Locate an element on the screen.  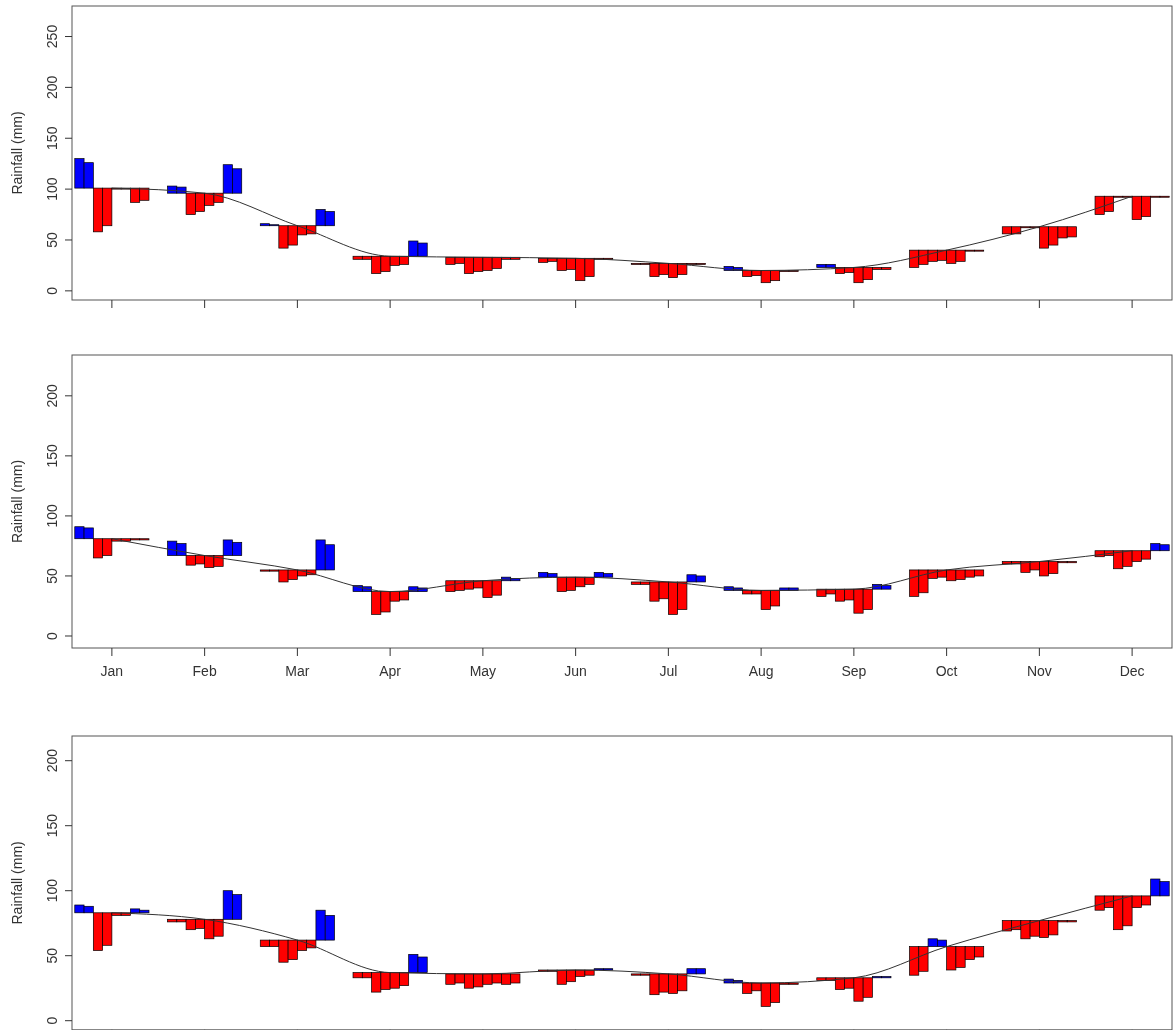
x-tick-label: Apr is located at coordinates (390, 671).